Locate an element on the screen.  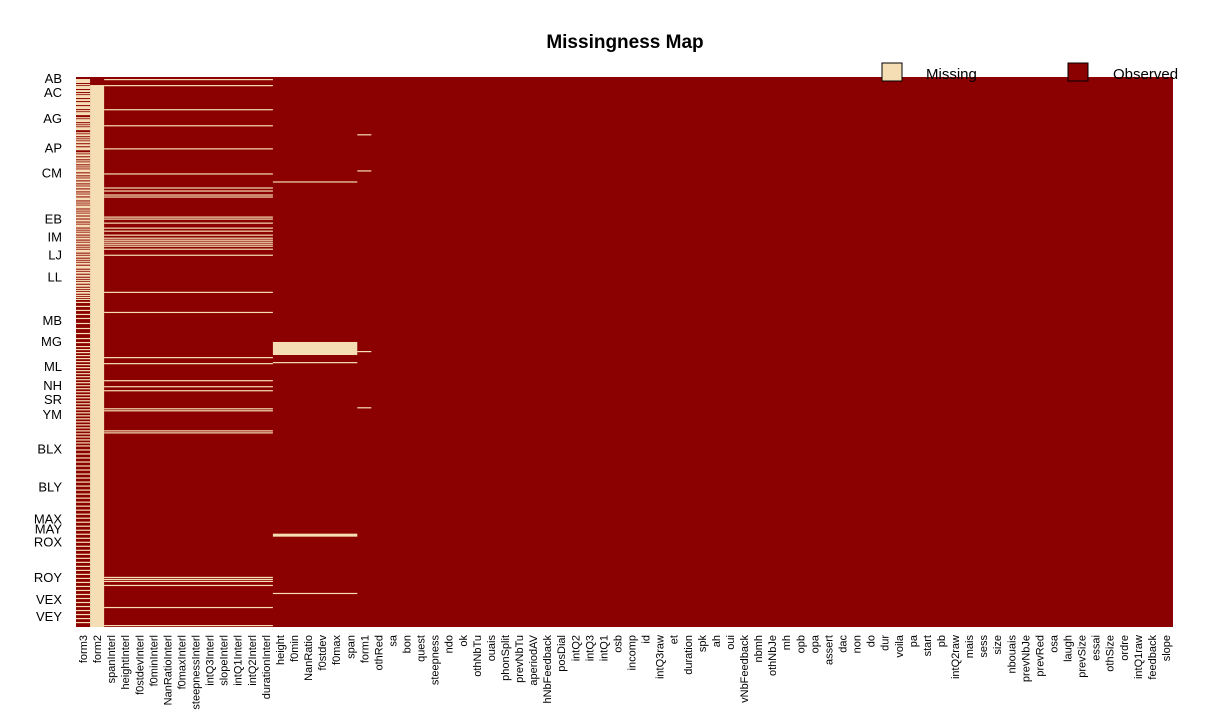
x-tick-label: steepness is located at coordinates (436, 660).